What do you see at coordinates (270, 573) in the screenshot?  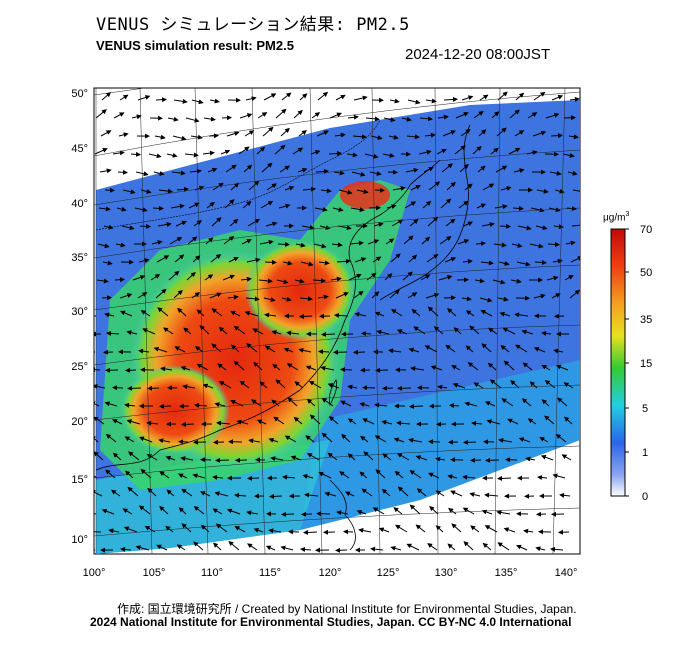 I see `lon-label: 115°` at bounding box center [270, 573].